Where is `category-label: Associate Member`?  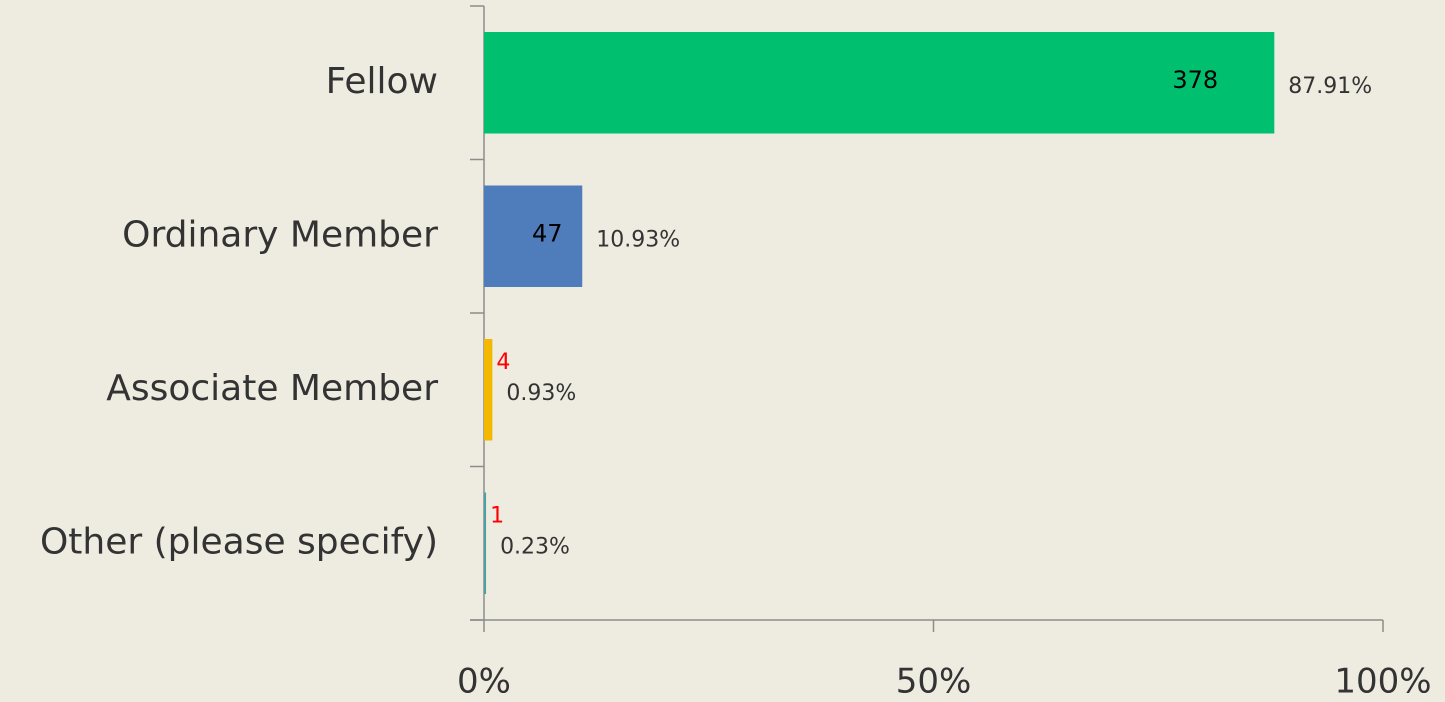
category-label: Associate Member is located at coordinates (272, 388).